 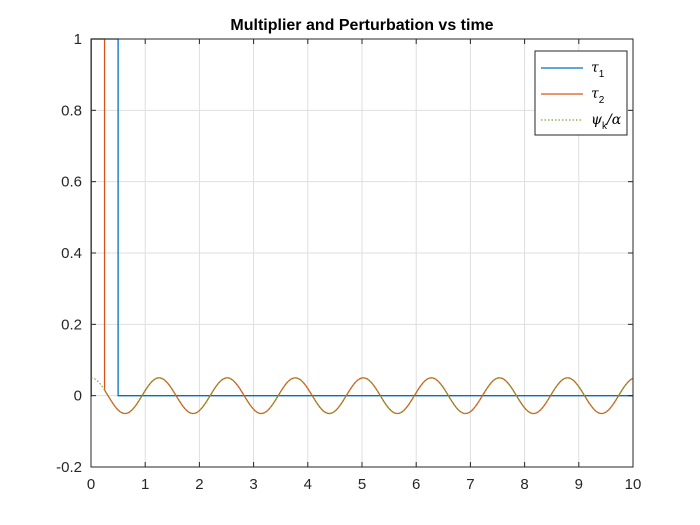 I want to click on x-tick-label: 8, so click(x=524, y=484).